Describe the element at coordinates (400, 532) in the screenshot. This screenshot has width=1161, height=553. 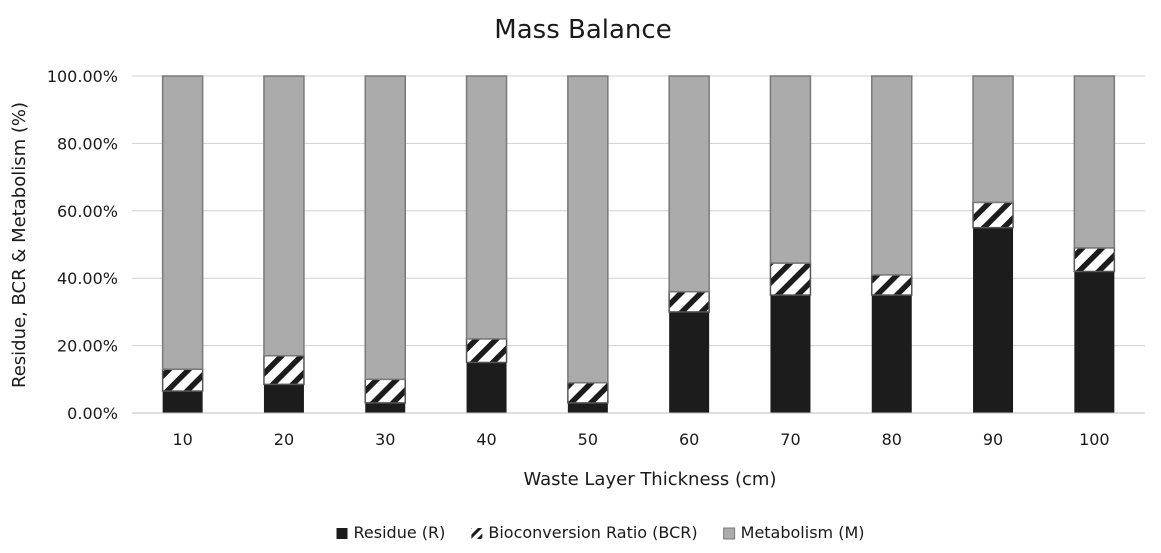
I see `legend-label: Residue (R)` at that location.